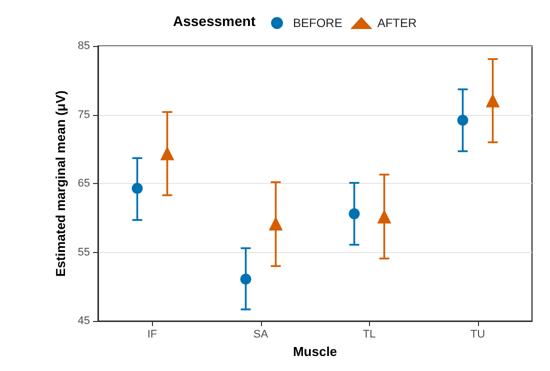 The width and height of the screenshot is (550, 371). Describe the element at coordinates (261, 334) in the screenshot. I see `x-tick-label: SA` at that location.